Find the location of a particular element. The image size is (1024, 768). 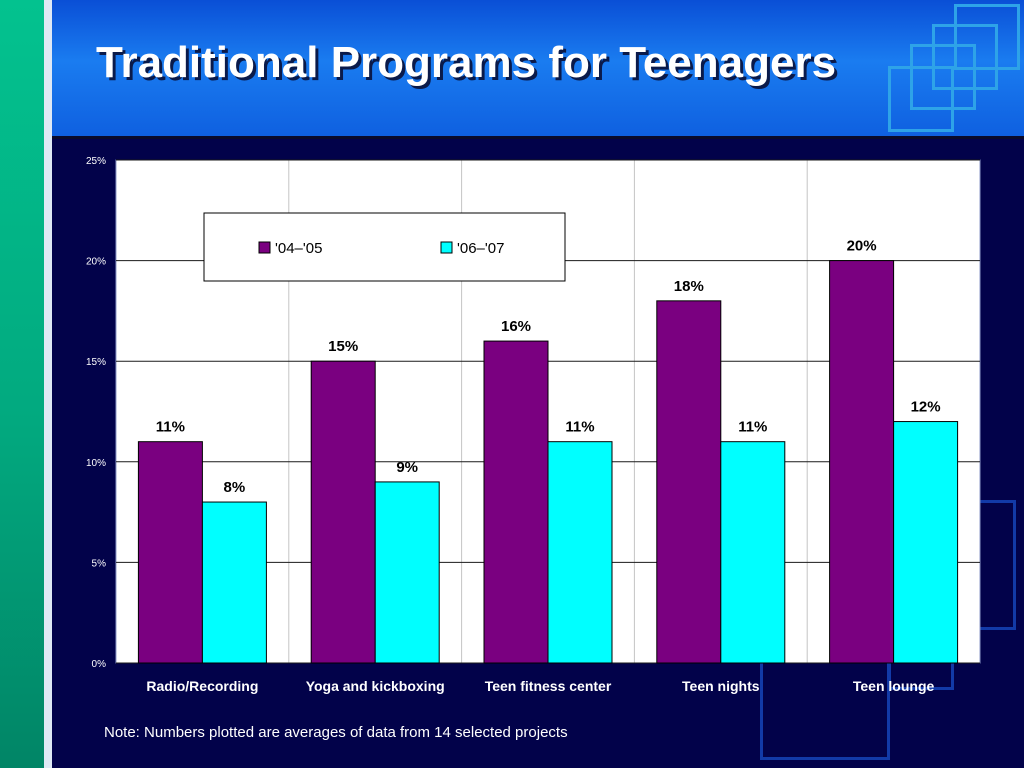

legend-label: '04–'05 is located at coordinates (298, 248).